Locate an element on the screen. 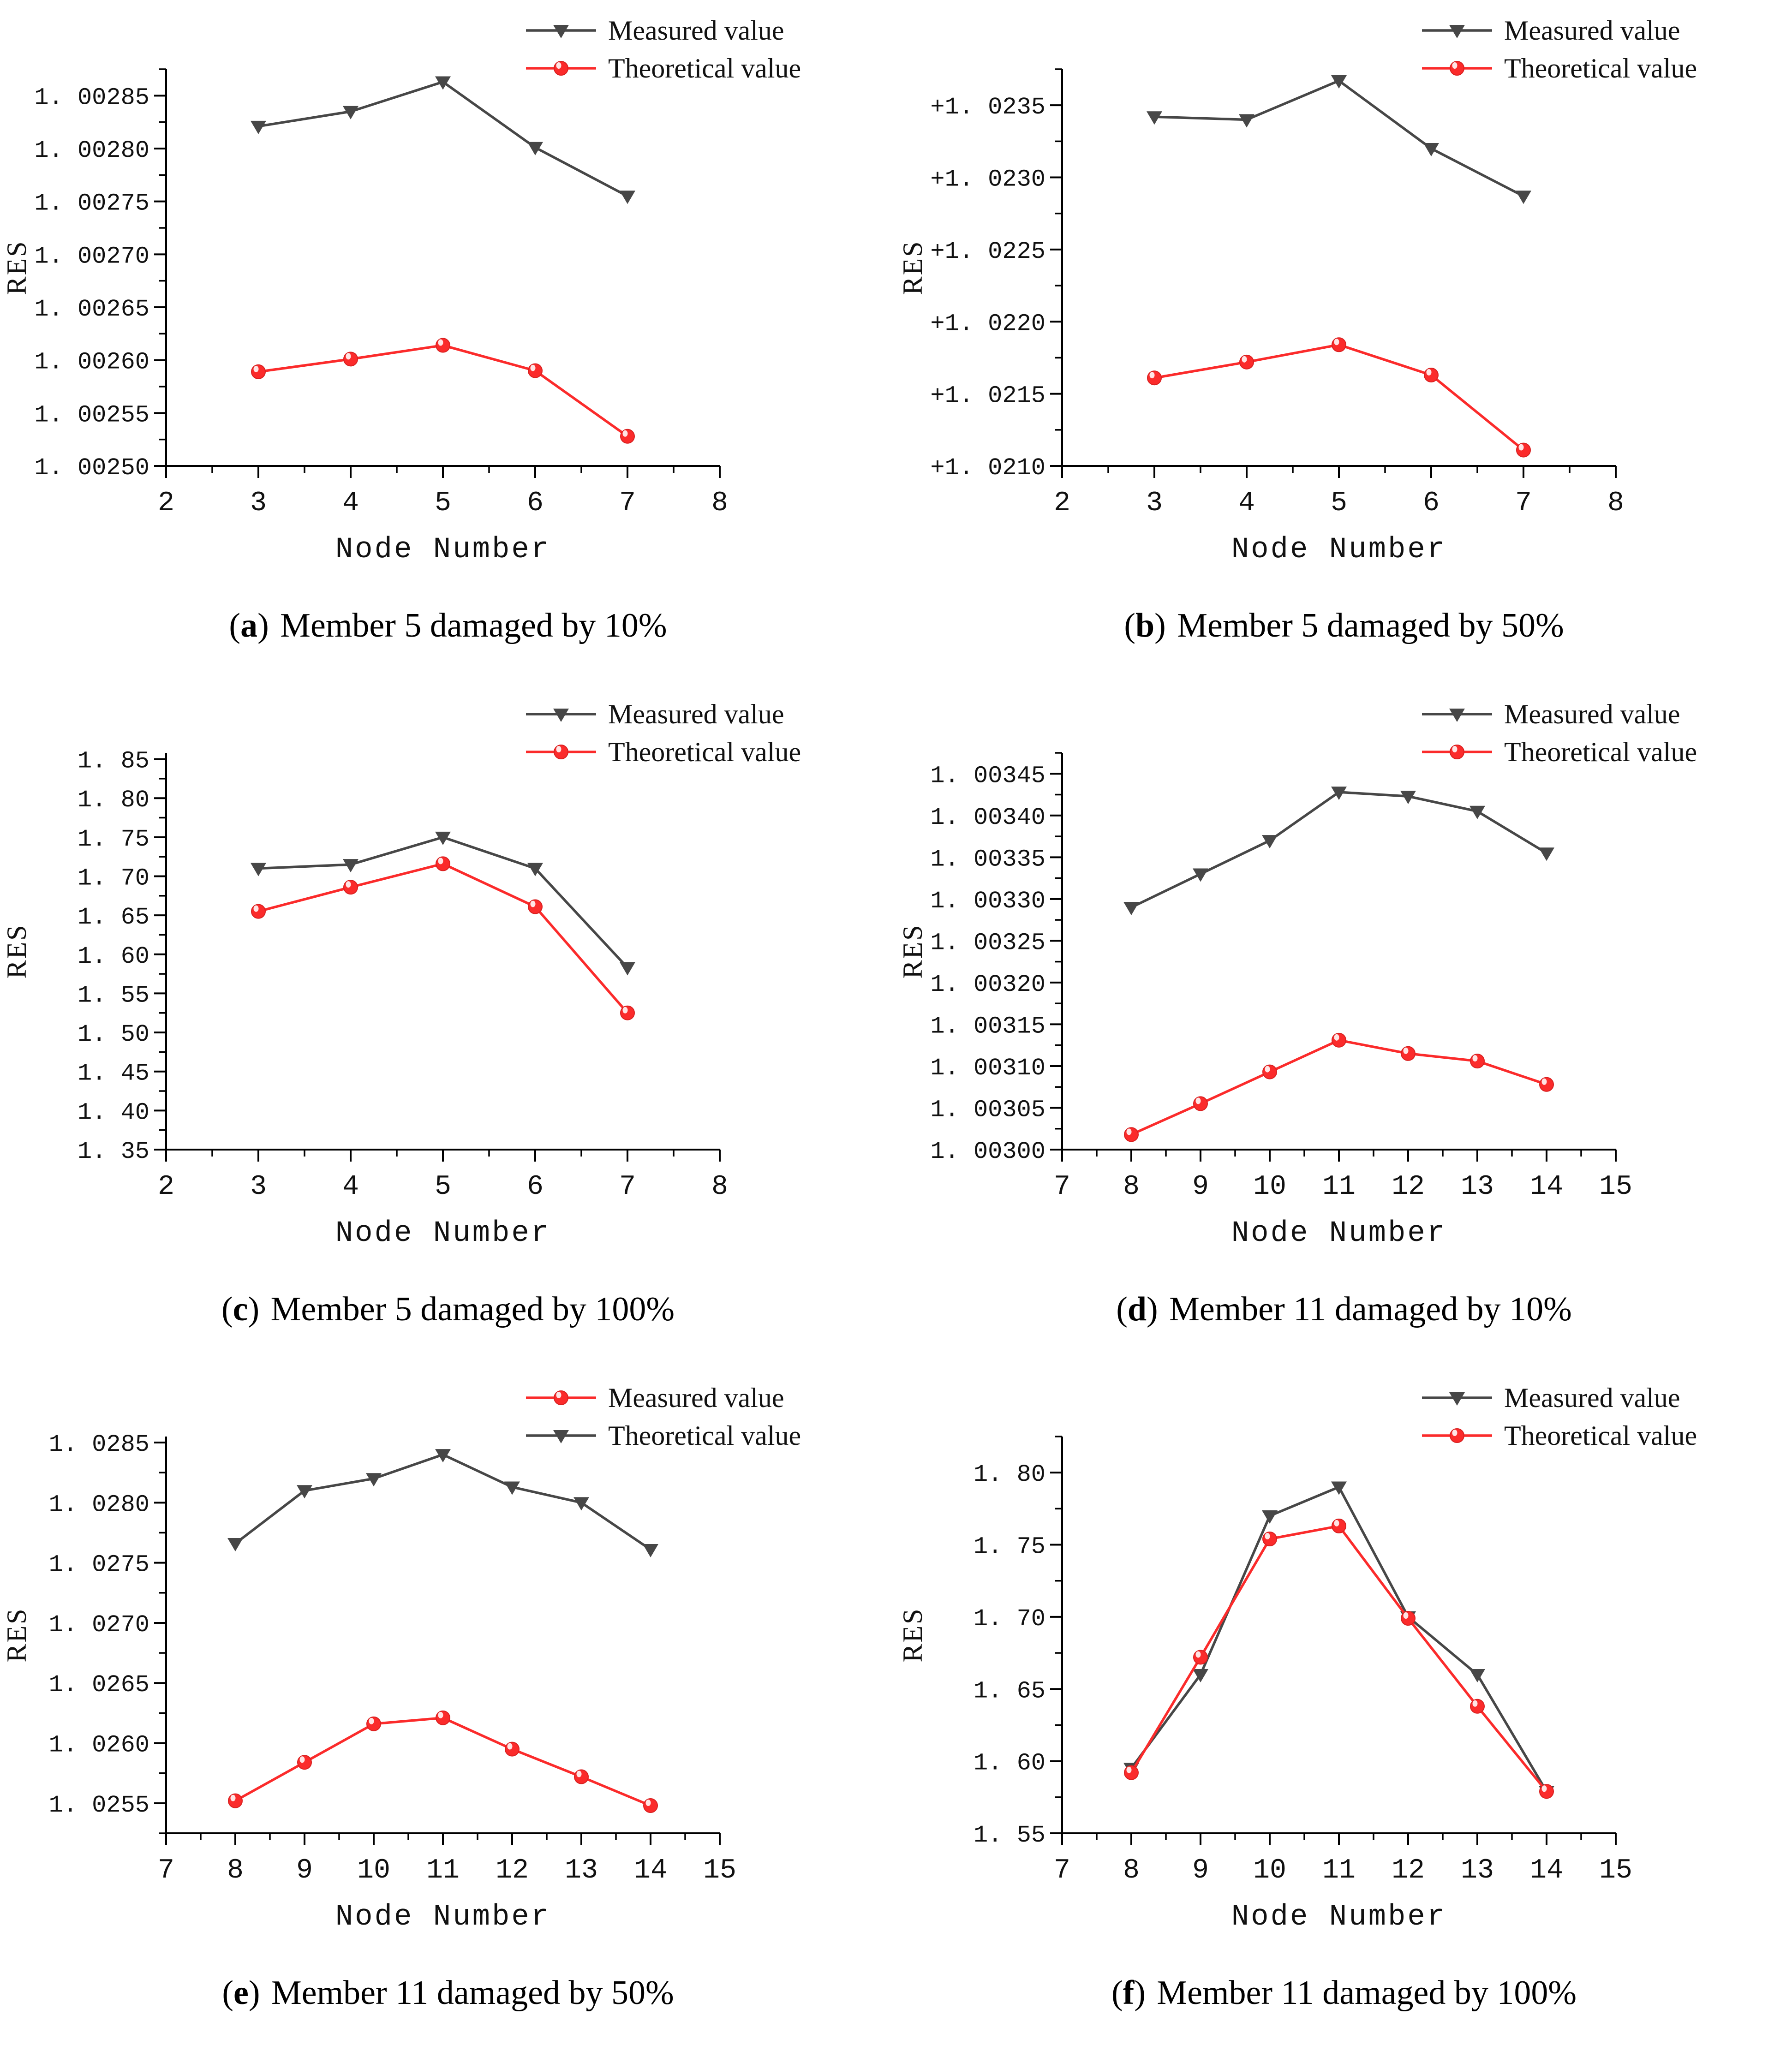  y-tick-label: 1. 85 is located at coordinates (114, 761).